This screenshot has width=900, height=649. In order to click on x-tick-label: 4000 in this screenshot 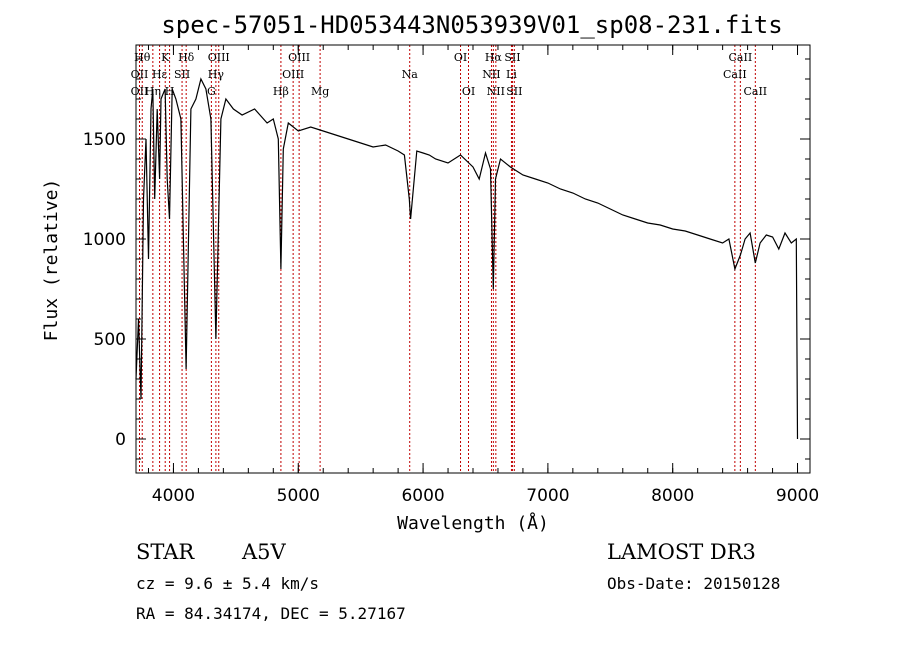, I will do `click(173, 496)`.